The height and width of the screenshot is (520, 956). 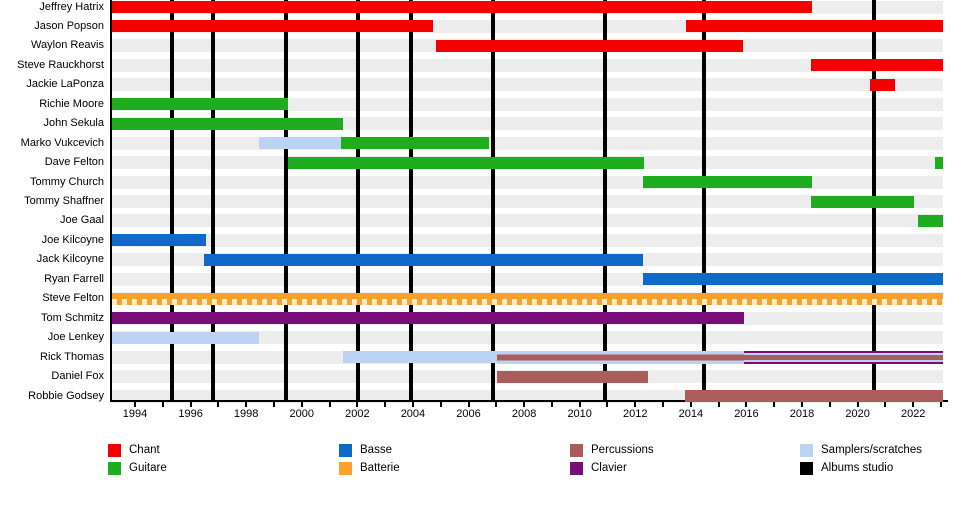 I want to click on axis-year-label: 2004, so click(x=413, y=414).